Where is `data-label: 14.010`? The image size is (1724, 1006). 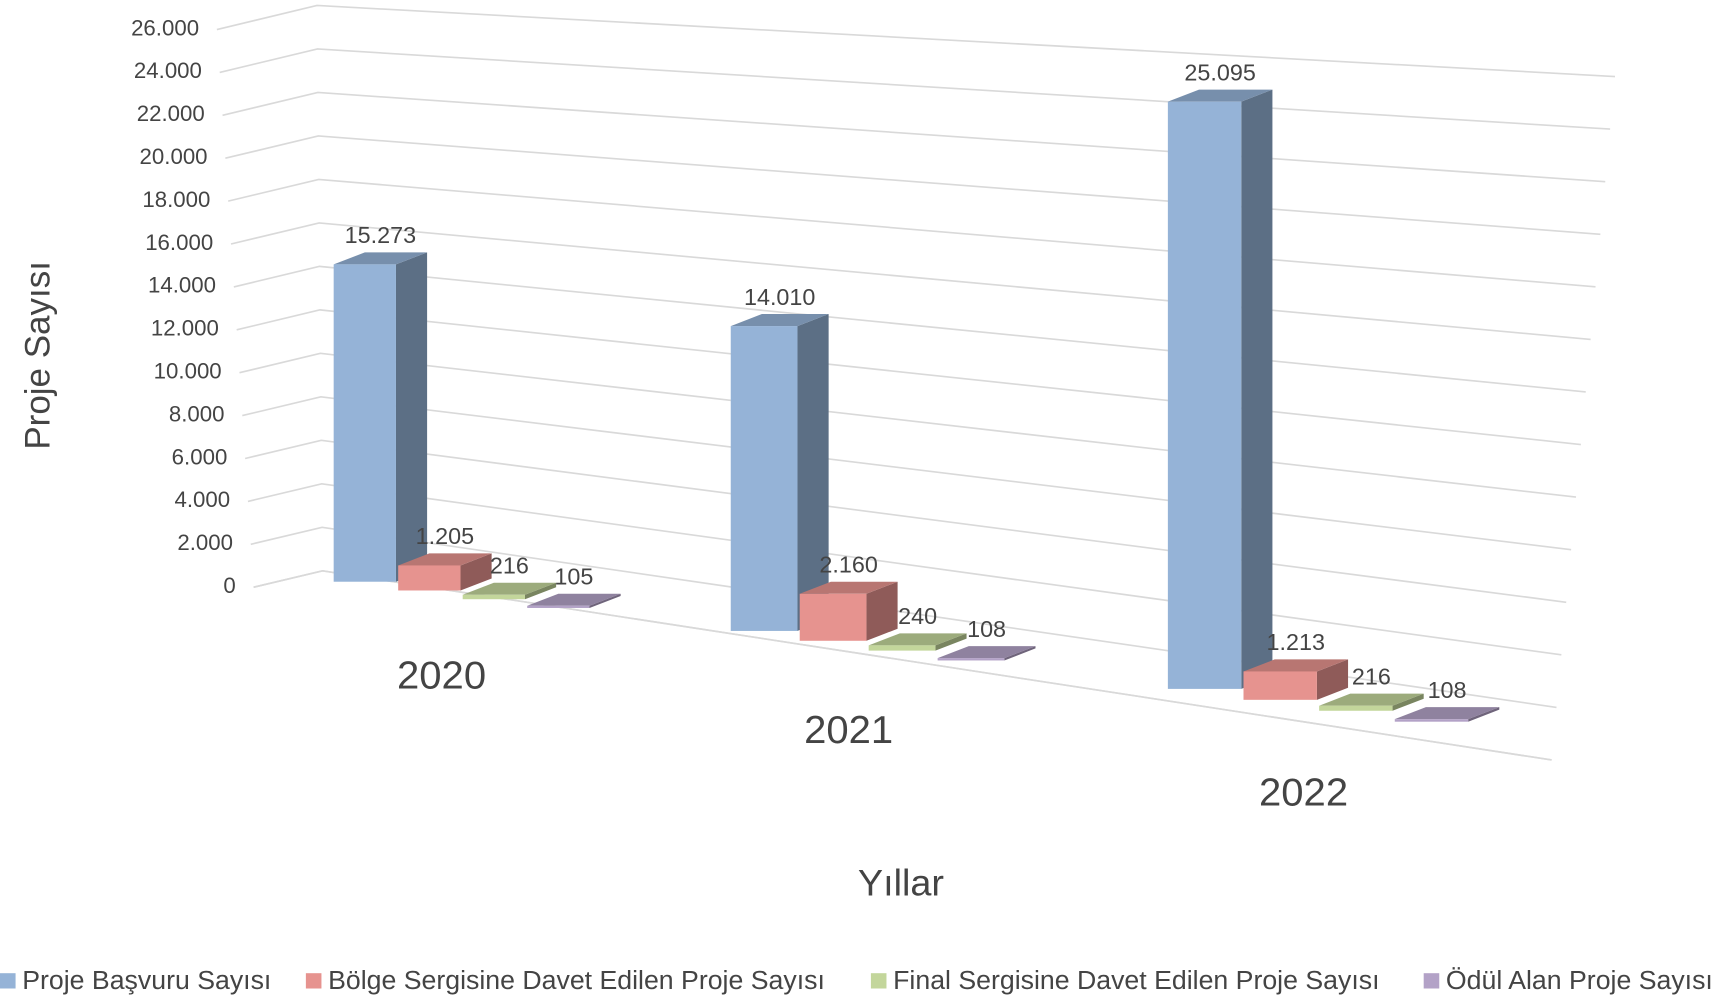 data-label: 14.010 is located at coordinates (779, 297).